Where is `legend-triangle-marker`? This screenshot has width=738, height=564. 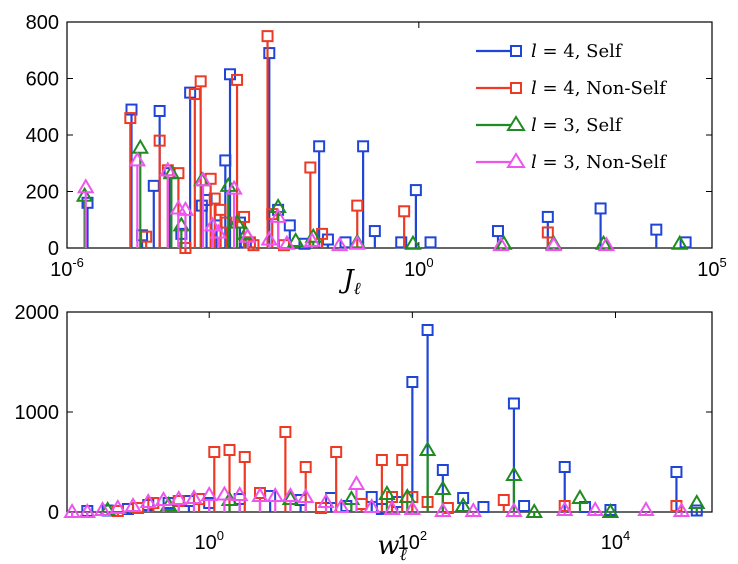
legend-triangle-marker is located at coordinates (516, 160).